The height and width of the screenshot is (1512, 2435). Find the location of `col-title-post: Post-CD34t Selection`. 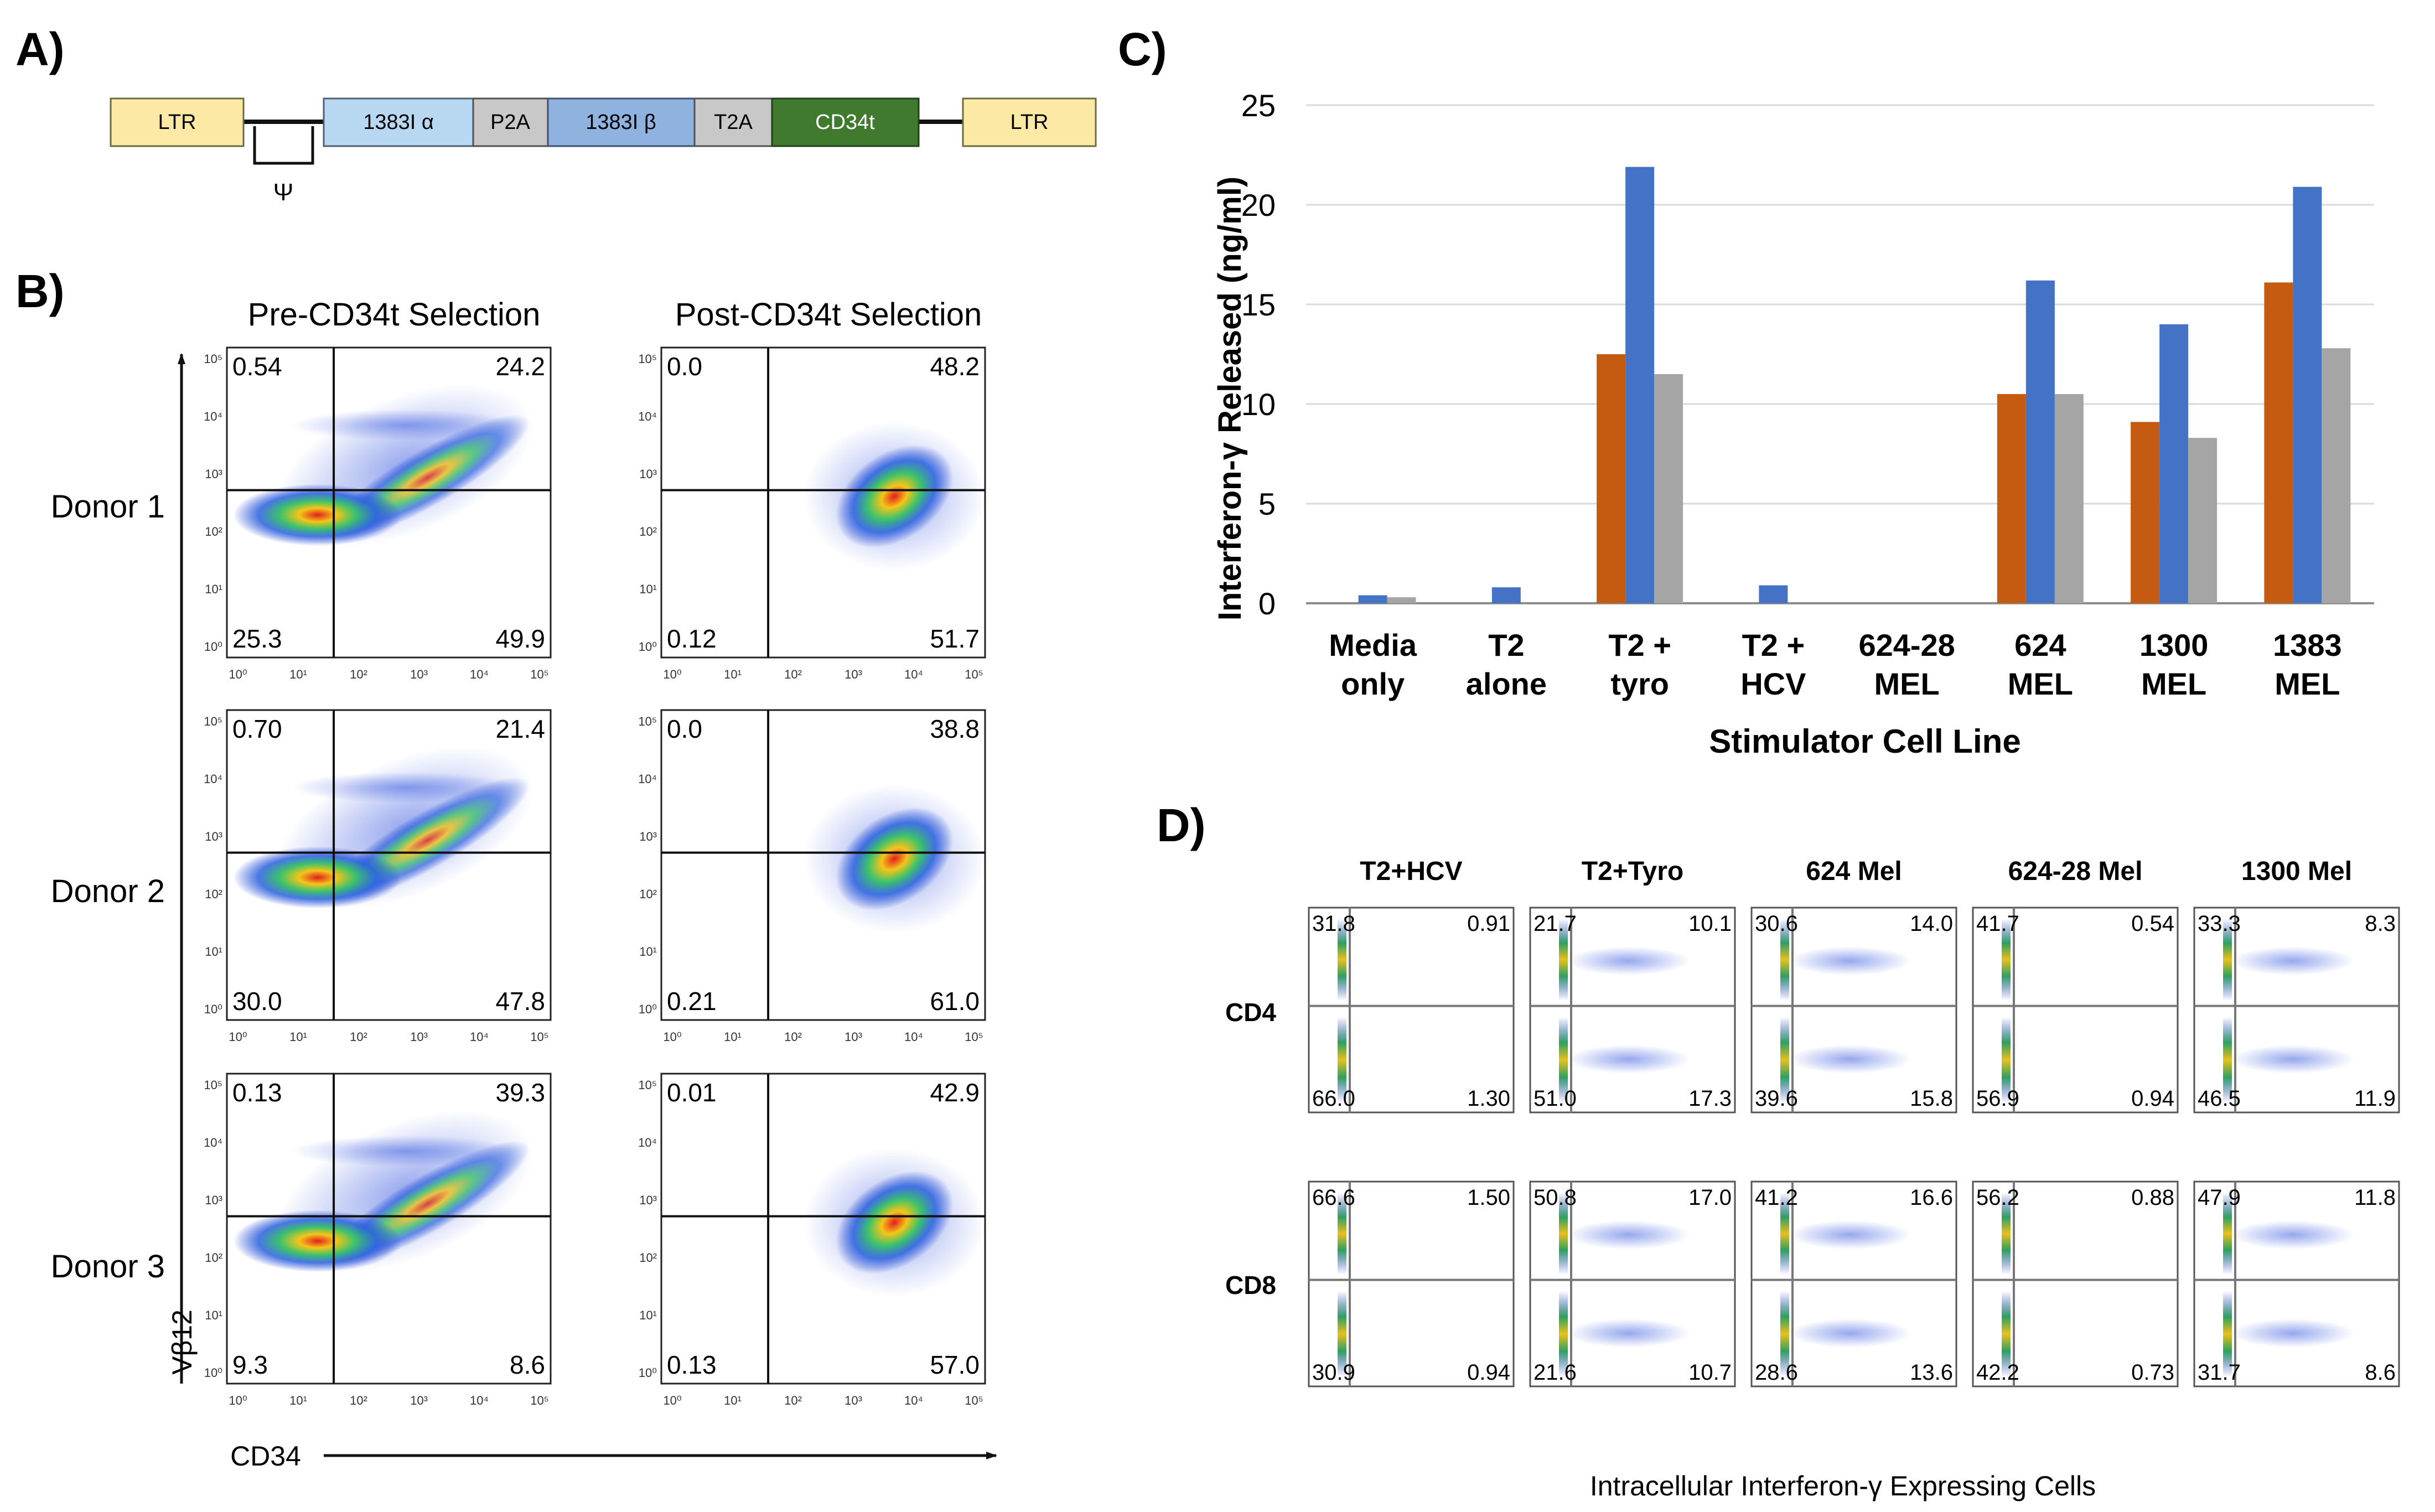

col-title-post: Post-CD34t Selection is located at coordinates (828, 315).